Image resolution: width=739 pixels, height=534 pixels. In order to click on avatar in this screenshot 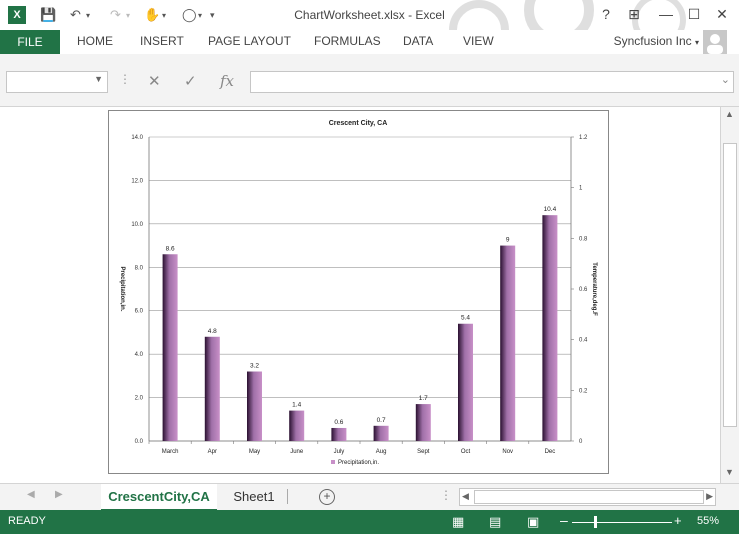, I will do `click(715, 42)`.